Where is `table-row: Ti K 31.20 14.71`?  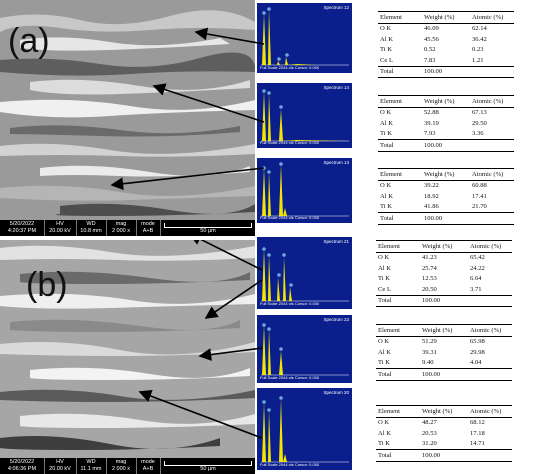
table-row: Ti K 31.20 14.71 is located at coordinates (431, 444).